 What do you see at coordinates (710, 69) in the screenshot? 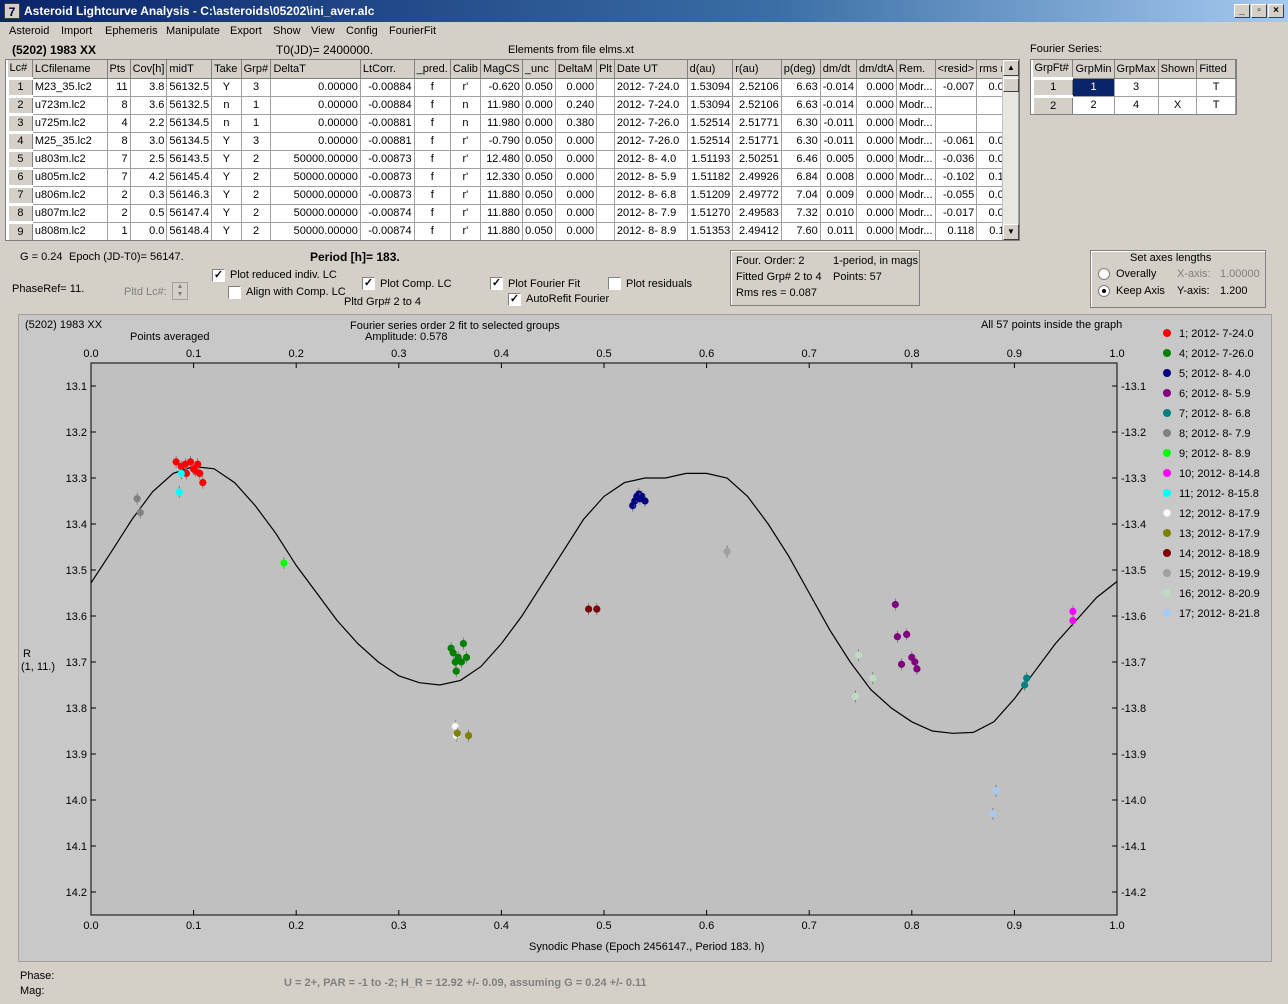
I see `column-header: d(au)` at bounding box center [710, 69].